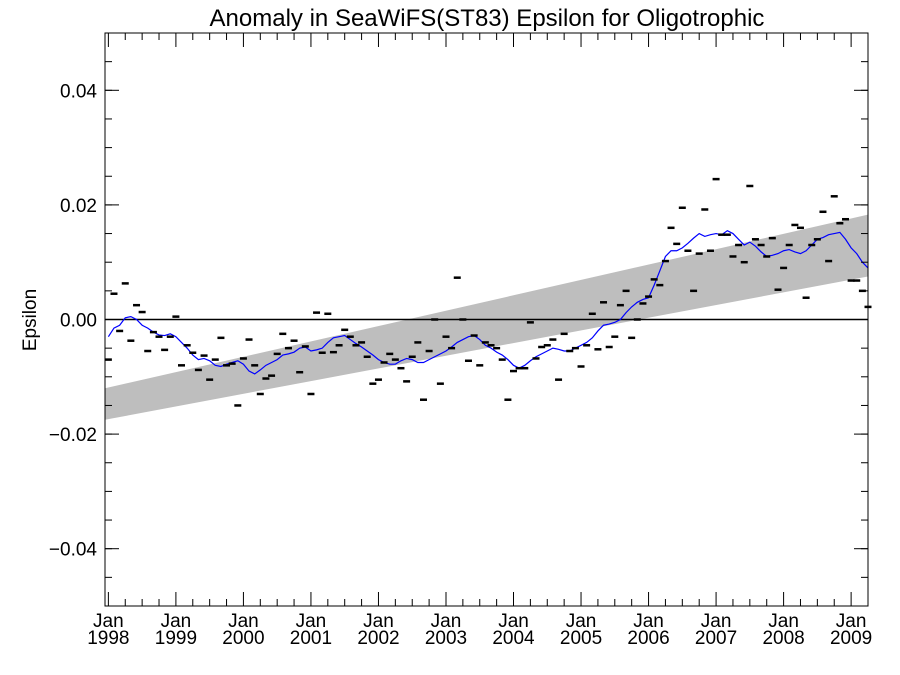 This screenshot has height=675, width=900. I want to click on x-tick-label-year: 2007, so click(716, 638).